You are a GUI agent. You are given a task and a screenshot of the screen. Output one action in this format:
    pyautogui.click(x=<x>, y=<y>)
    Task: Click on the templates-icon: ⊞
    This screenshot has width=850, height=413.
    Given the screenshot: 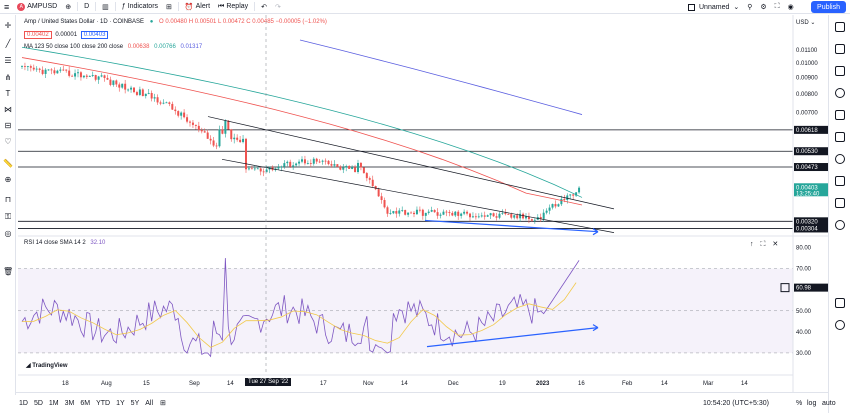 What is the action you would take?
    pyautogui.click(x=169, y=7)
    